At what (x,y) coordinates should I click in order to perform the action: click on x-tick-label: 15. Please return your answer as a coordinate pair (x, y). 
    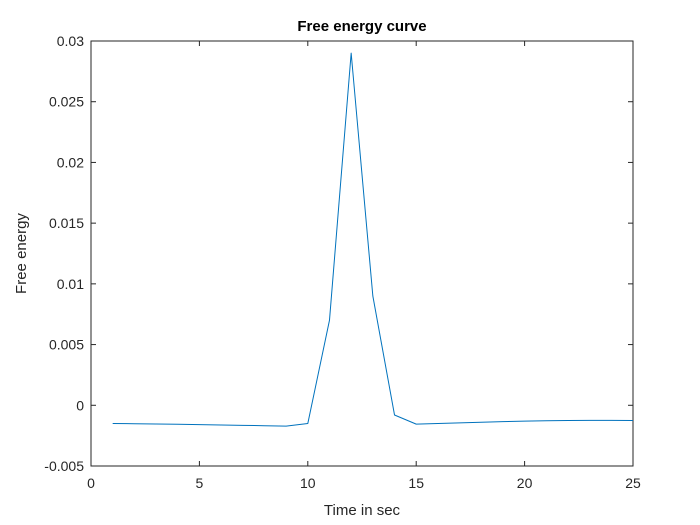
    Looking at the image, I should click on (416, 483).